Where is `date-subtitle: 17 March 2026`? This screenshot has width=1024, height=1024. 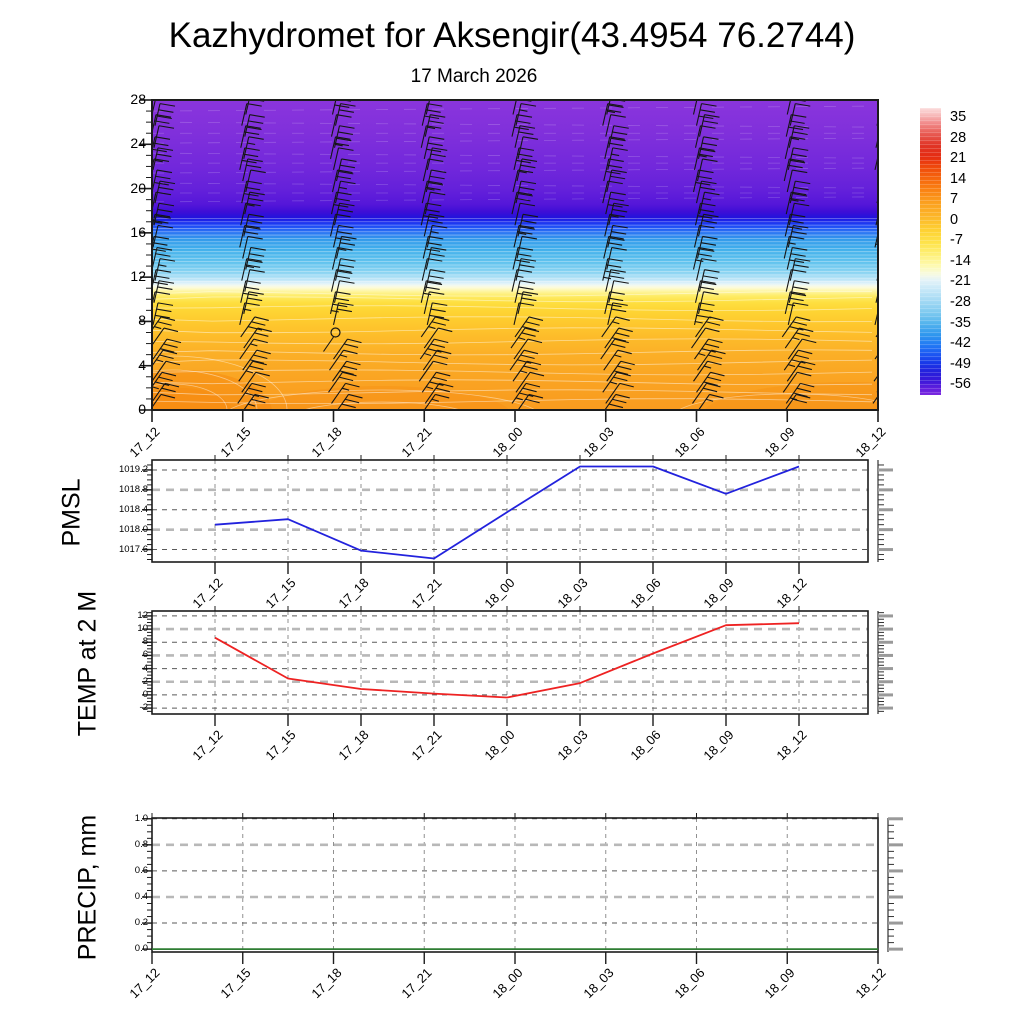
date-subtitle: 17 March 2026 is located at coordinates (474, 76).